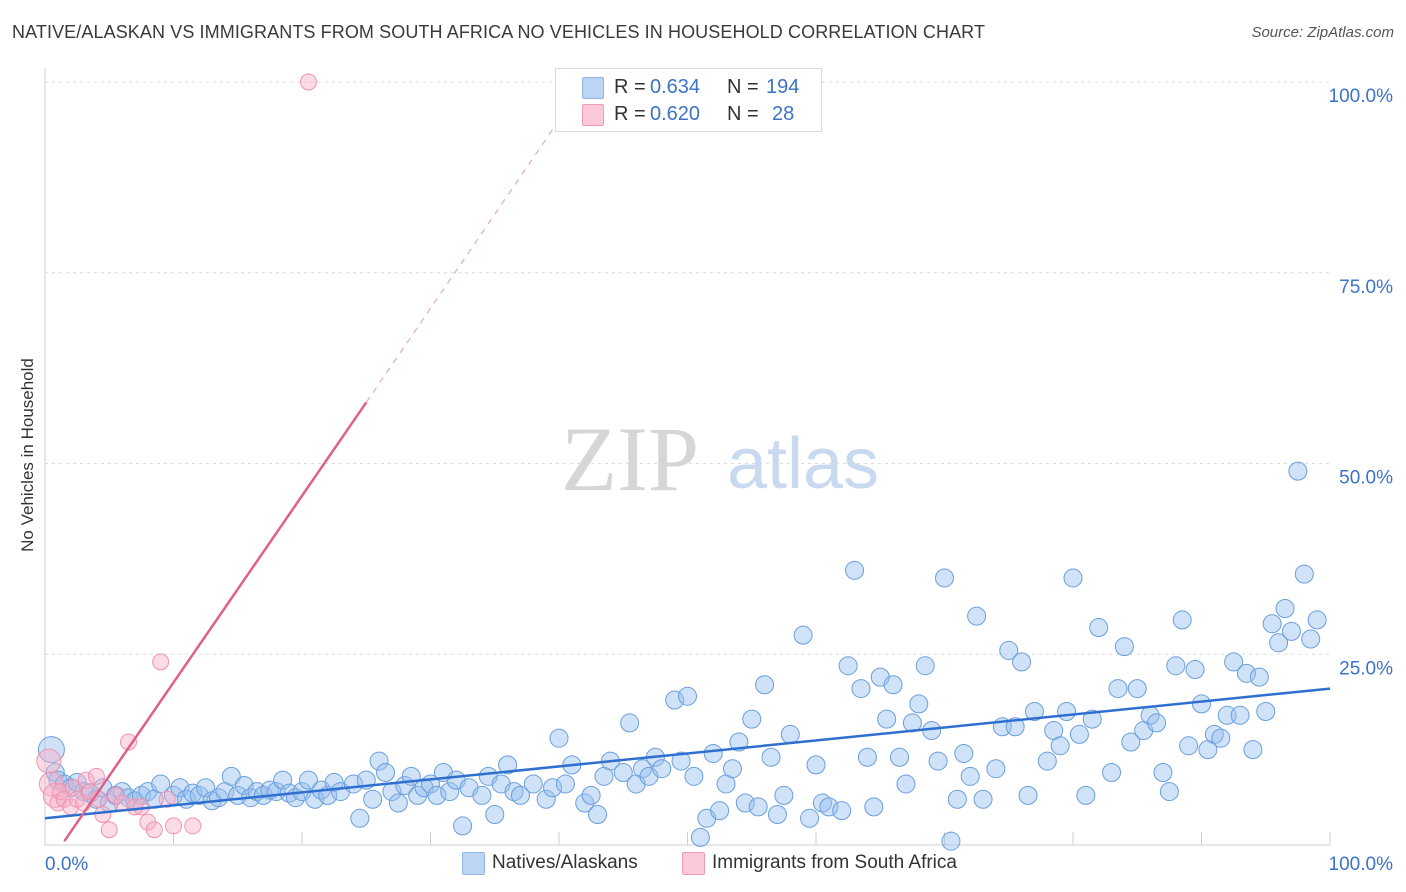  What do you see at coordinates (720, 459) in the screenshot?
I see `watermark: ZIP atlas` at bounding box center [720, 459].